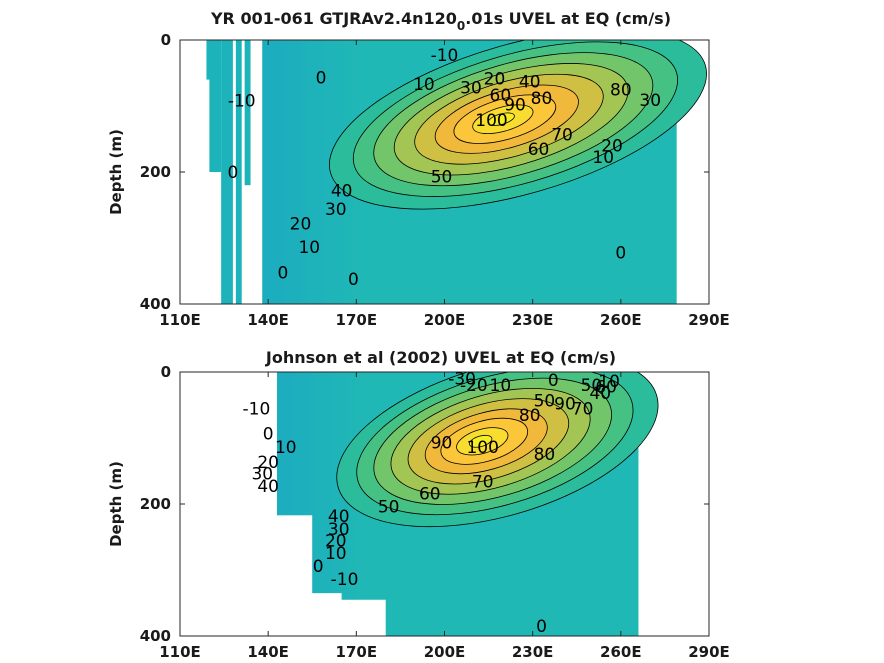  What do you see at coordinates (116, 172) in the screenshot?
I see `y-axis-label-top: Depth (m)` at bounding box center [116, 172].